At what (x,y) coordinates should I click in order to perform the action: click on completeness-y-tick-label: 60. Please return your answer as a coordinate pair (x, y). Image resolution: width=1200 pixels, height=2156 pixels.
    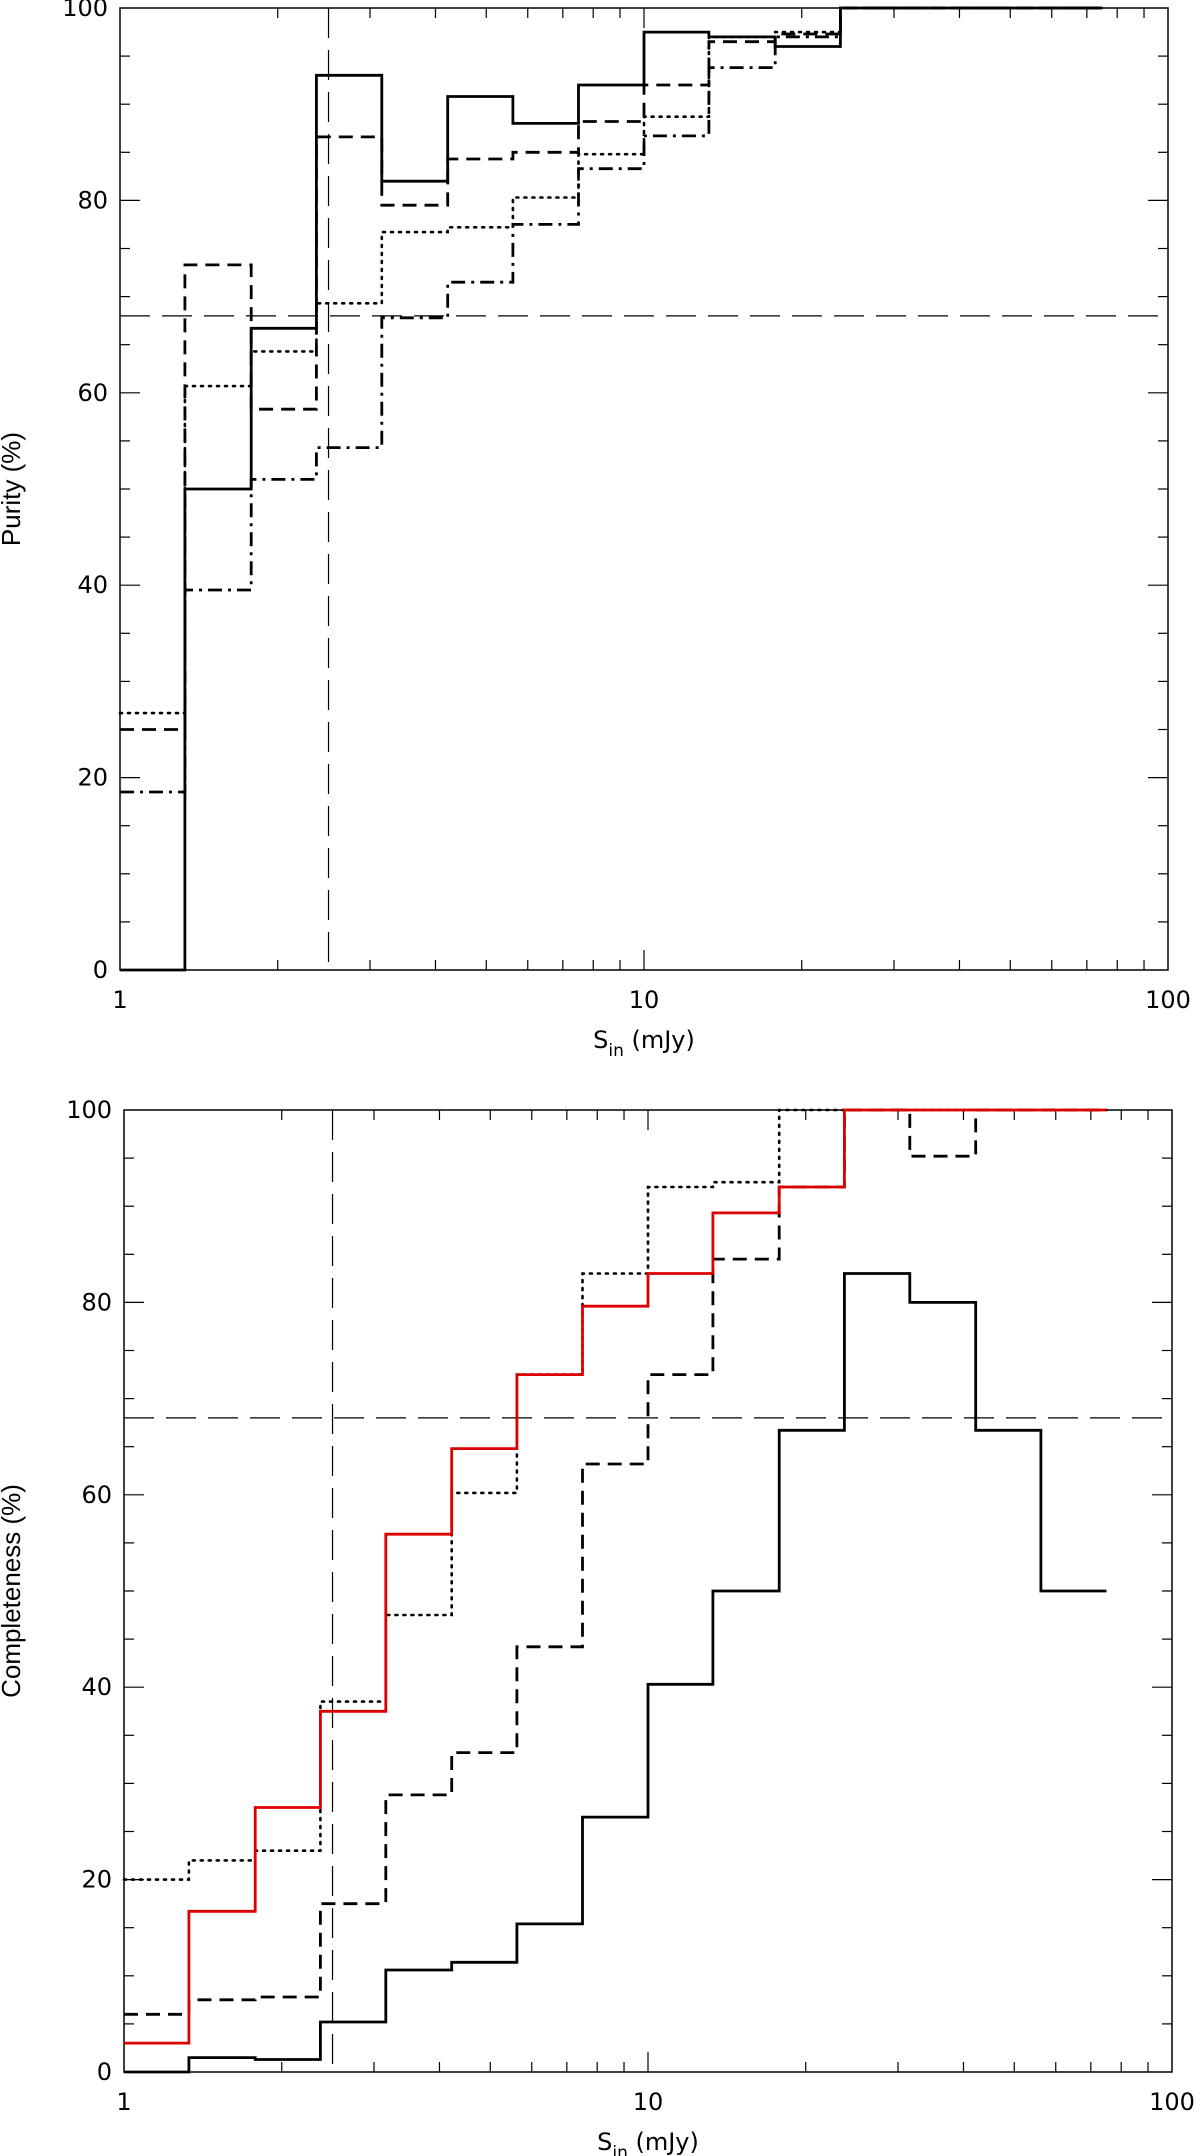
    Looking at the image, I should click on (96, 1495).